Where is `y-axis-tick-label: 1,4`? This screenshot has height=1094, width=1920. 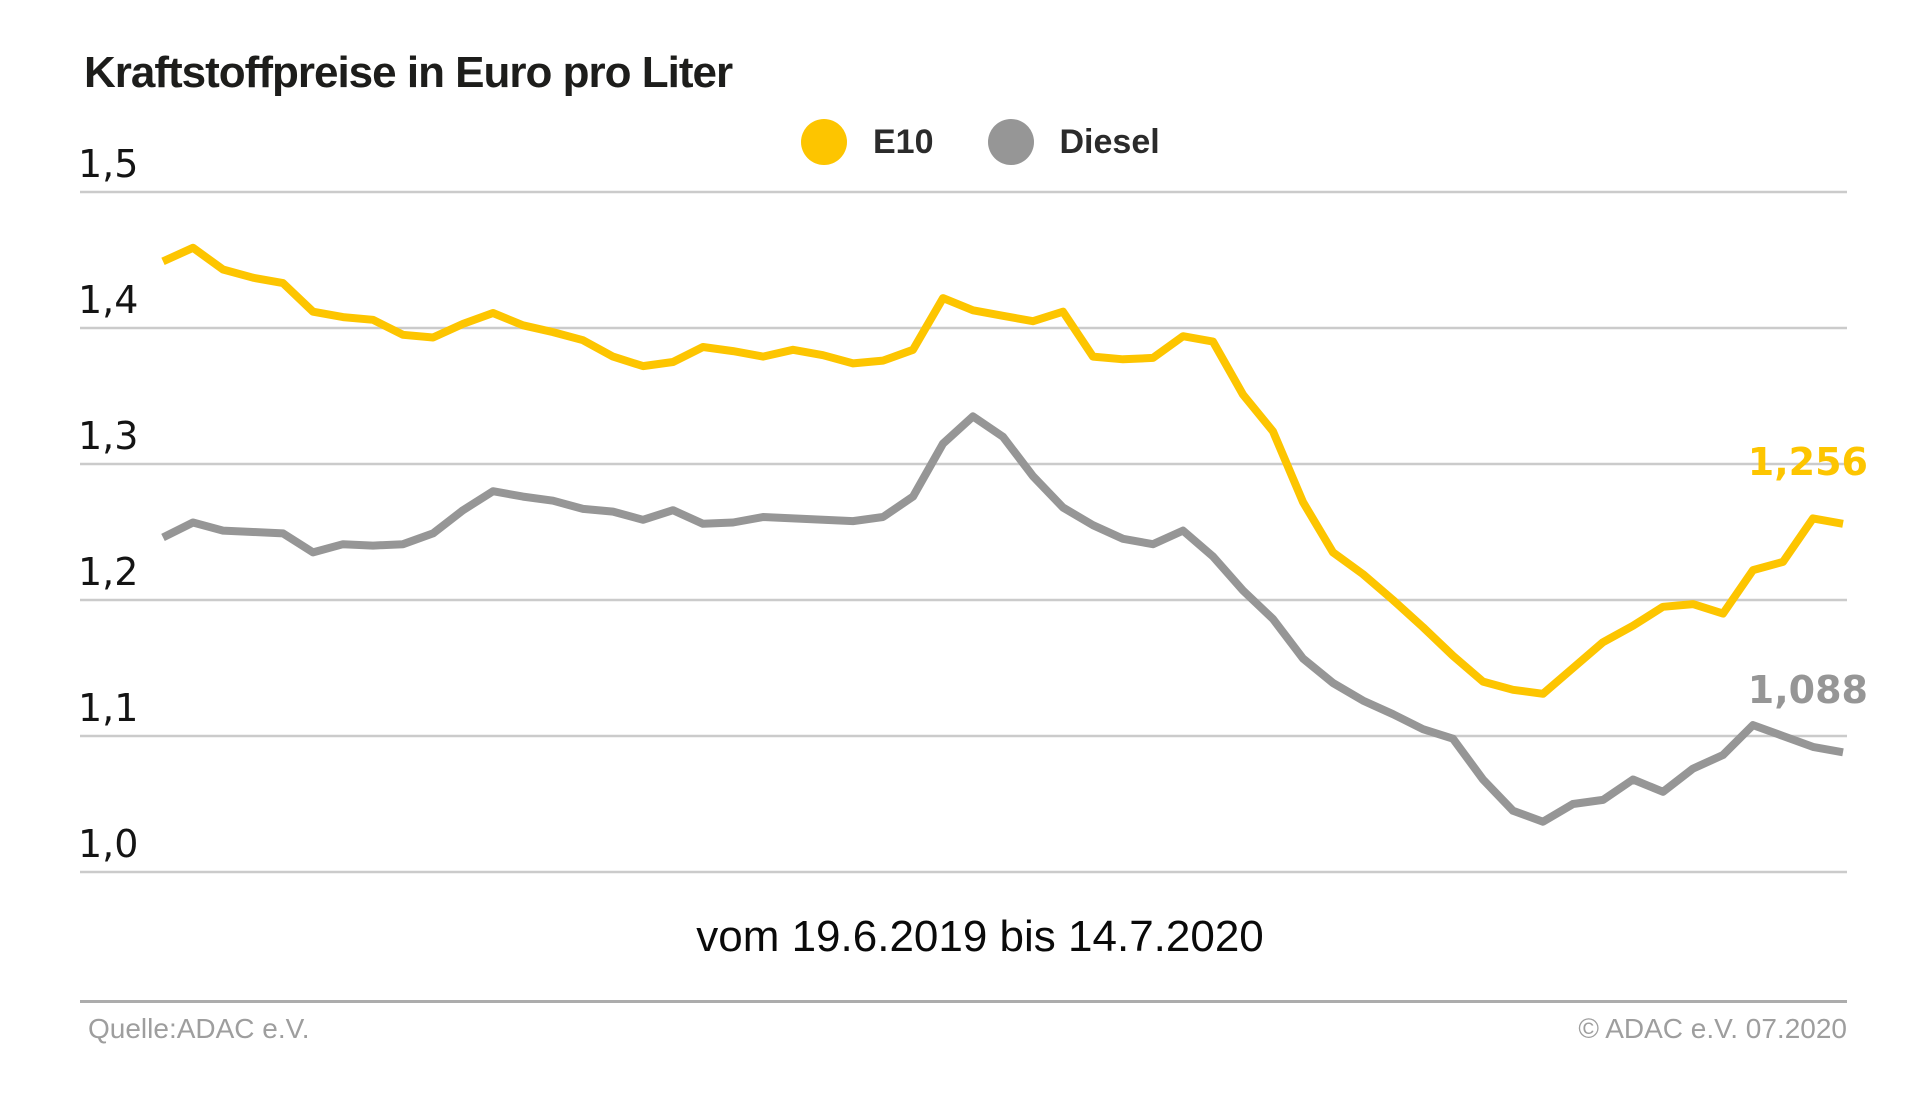
y-axis-tick-label: 1,4 is located at coordinates (108, 300).